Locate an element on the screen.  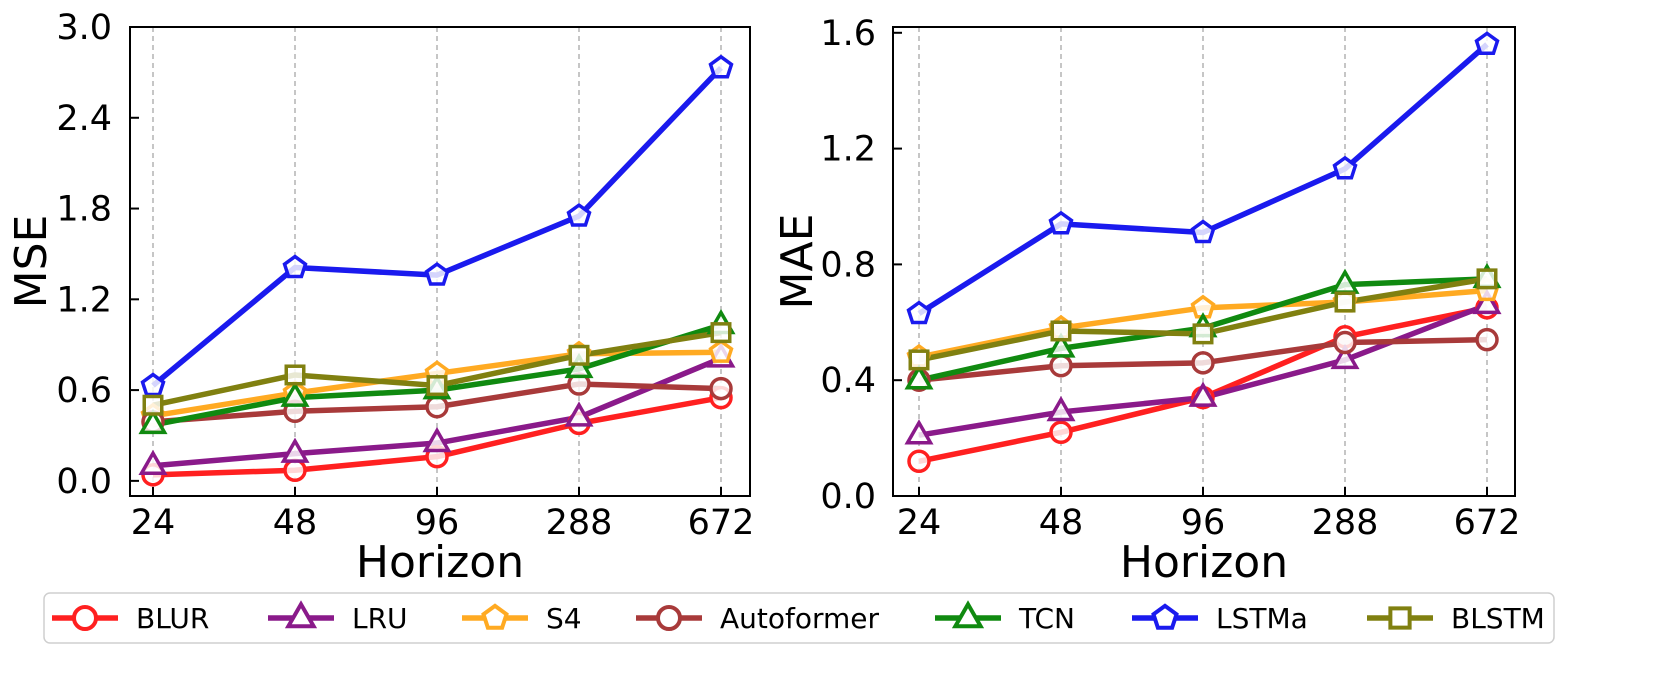
y-tick-label: 1.6 is located at coordinates (848, 34).